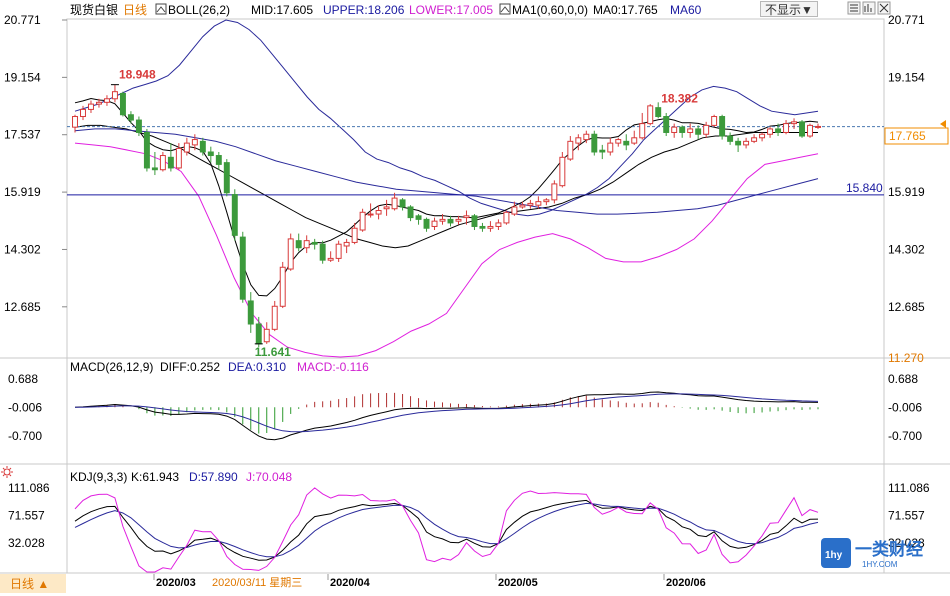 The image size is (950, 596). I want to click on current-price-label: 17.765, so click(907, 136).